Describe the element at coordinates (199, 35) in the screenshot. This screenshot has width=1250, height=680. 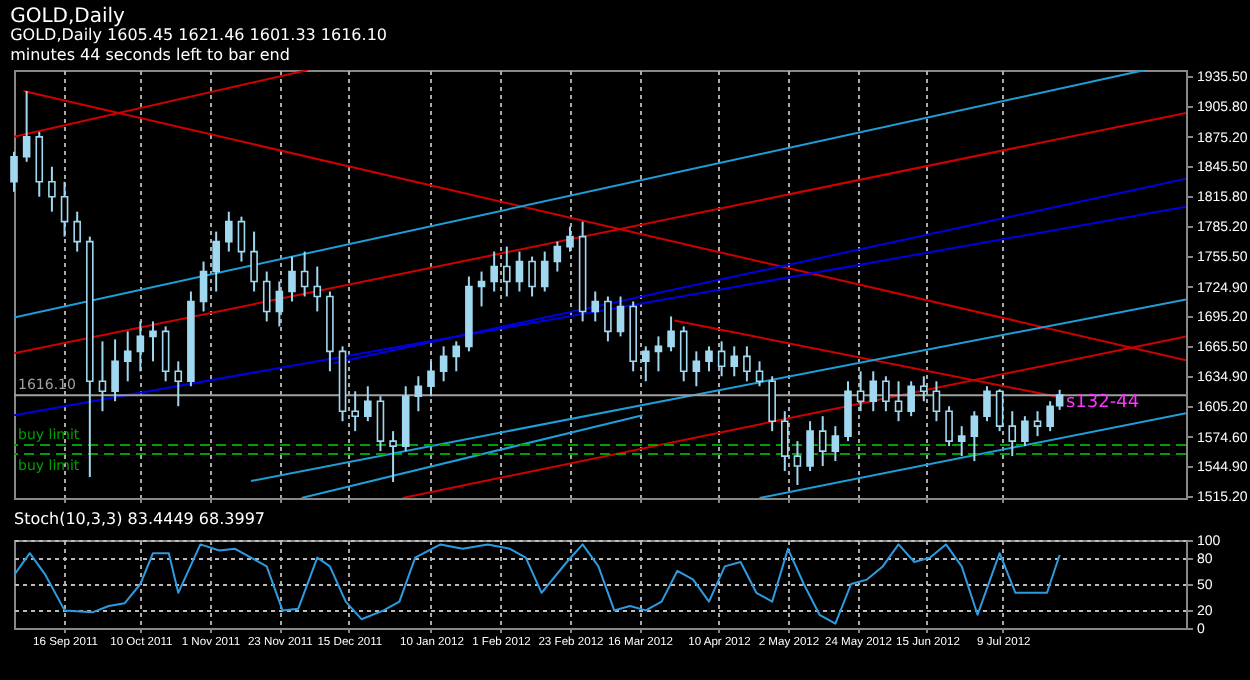
I see `chart-subtitle: GOLD,Daily 1605.45 1621.46 1601.33 1616.10` at that location.